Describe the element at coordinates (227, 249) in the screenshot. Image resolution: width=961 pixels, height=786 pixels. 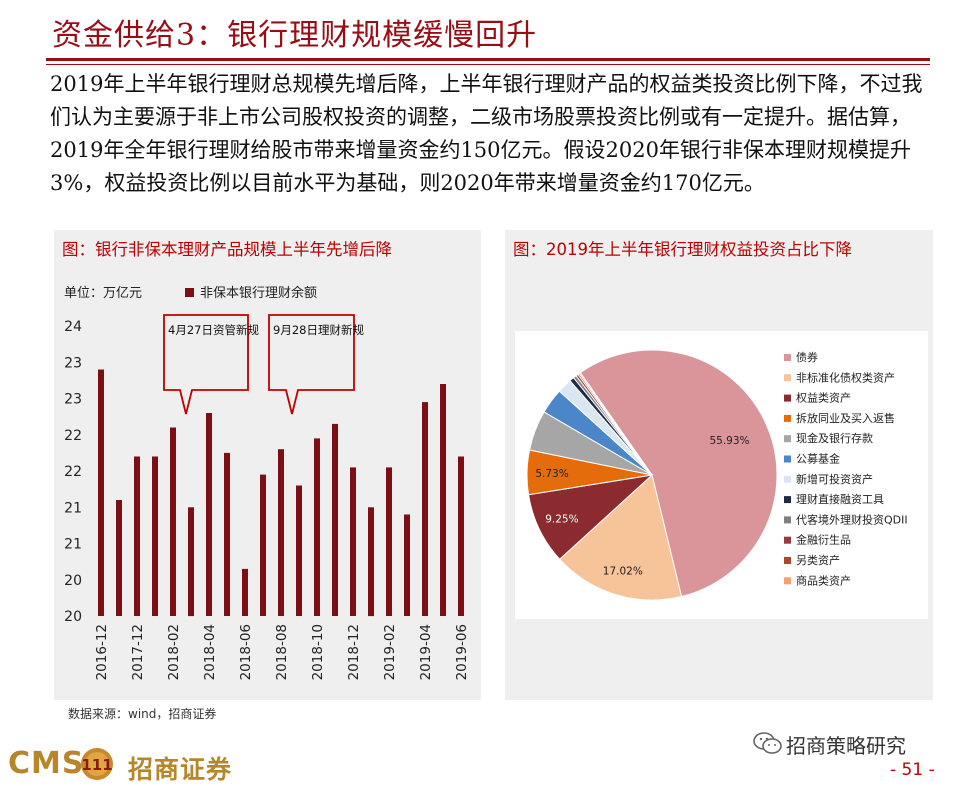
I see `bar-chart-title: 图：银行非保本理财产品规模上半年先增后降` at that location.